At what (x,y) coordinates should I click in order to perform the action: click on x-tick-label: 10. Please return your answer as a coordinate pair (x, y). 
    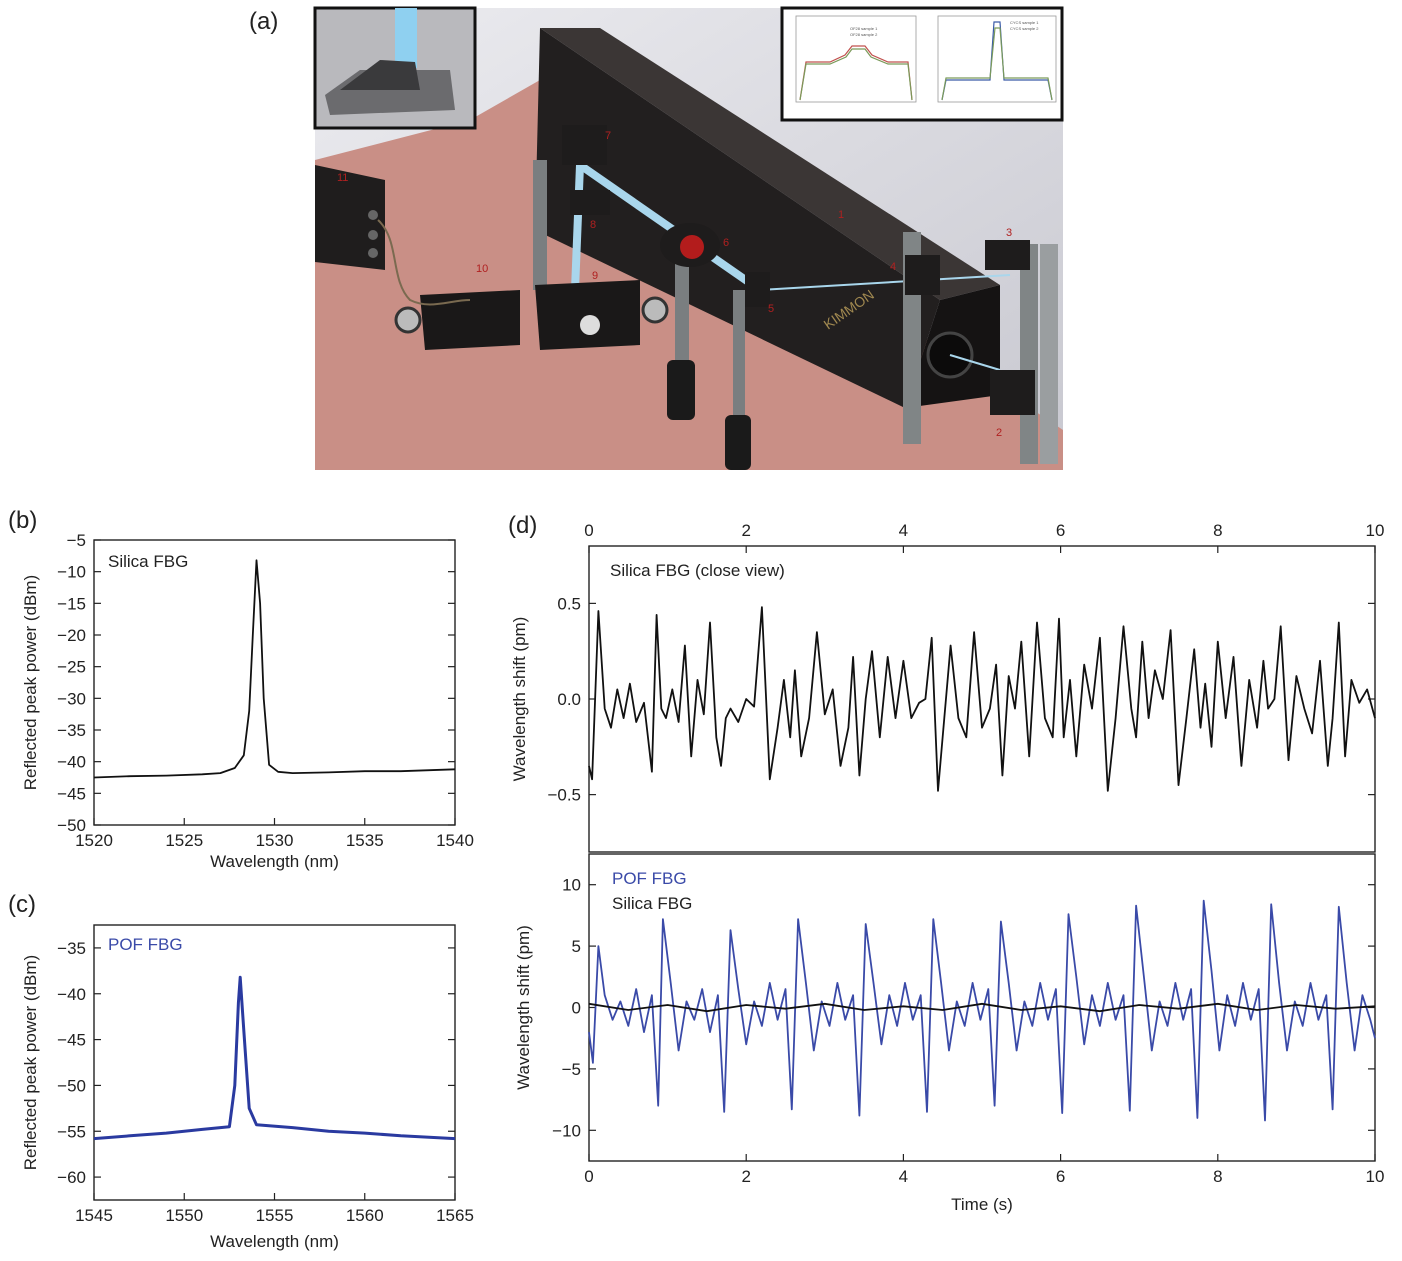
    Looking at the image, I should click on (1375, 1176).